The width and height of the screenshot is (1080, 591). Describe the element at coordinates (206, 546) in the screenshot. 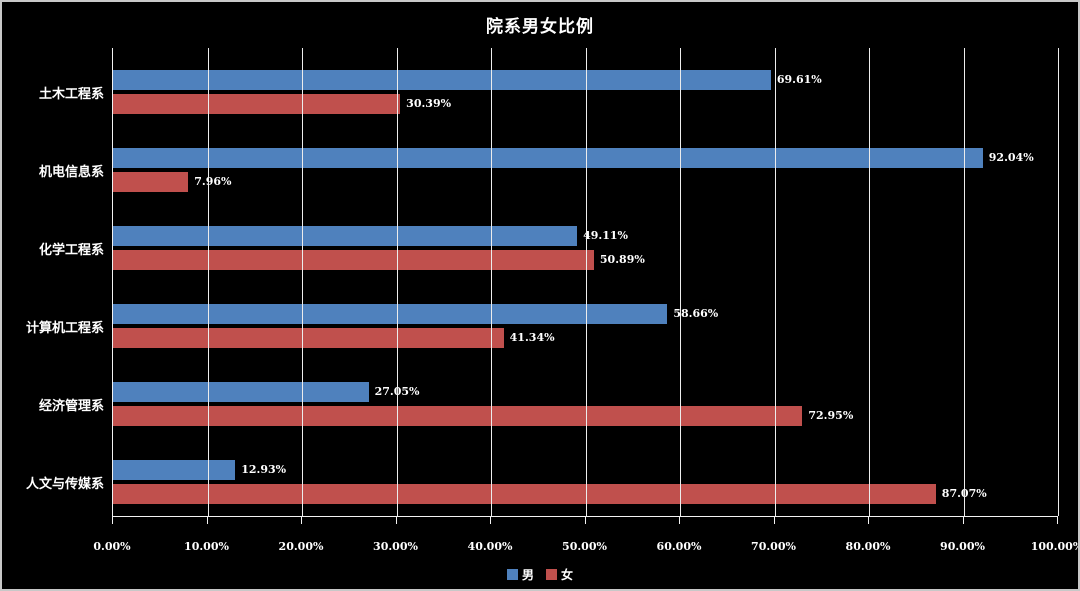

I see `x-axis-tick-label: 10.00%` at that location.